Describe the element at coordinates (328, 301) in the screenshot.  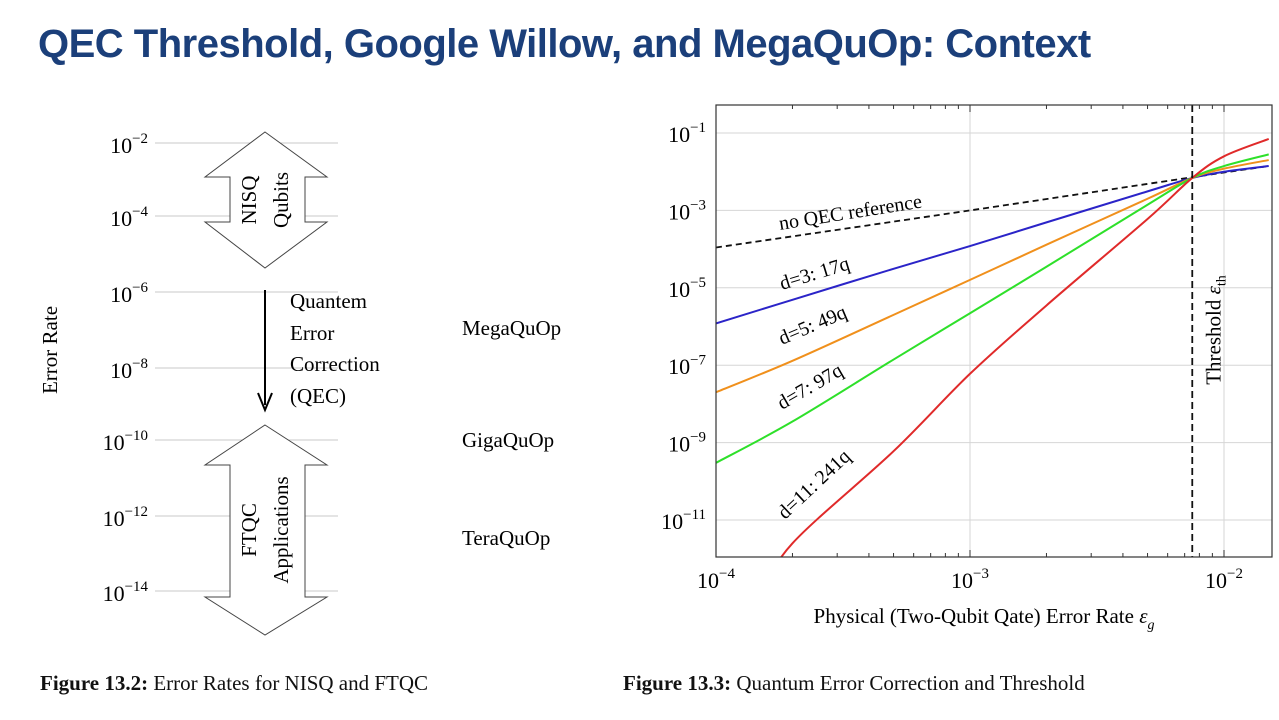
I see `qec-label-line: Quantem` at that location.